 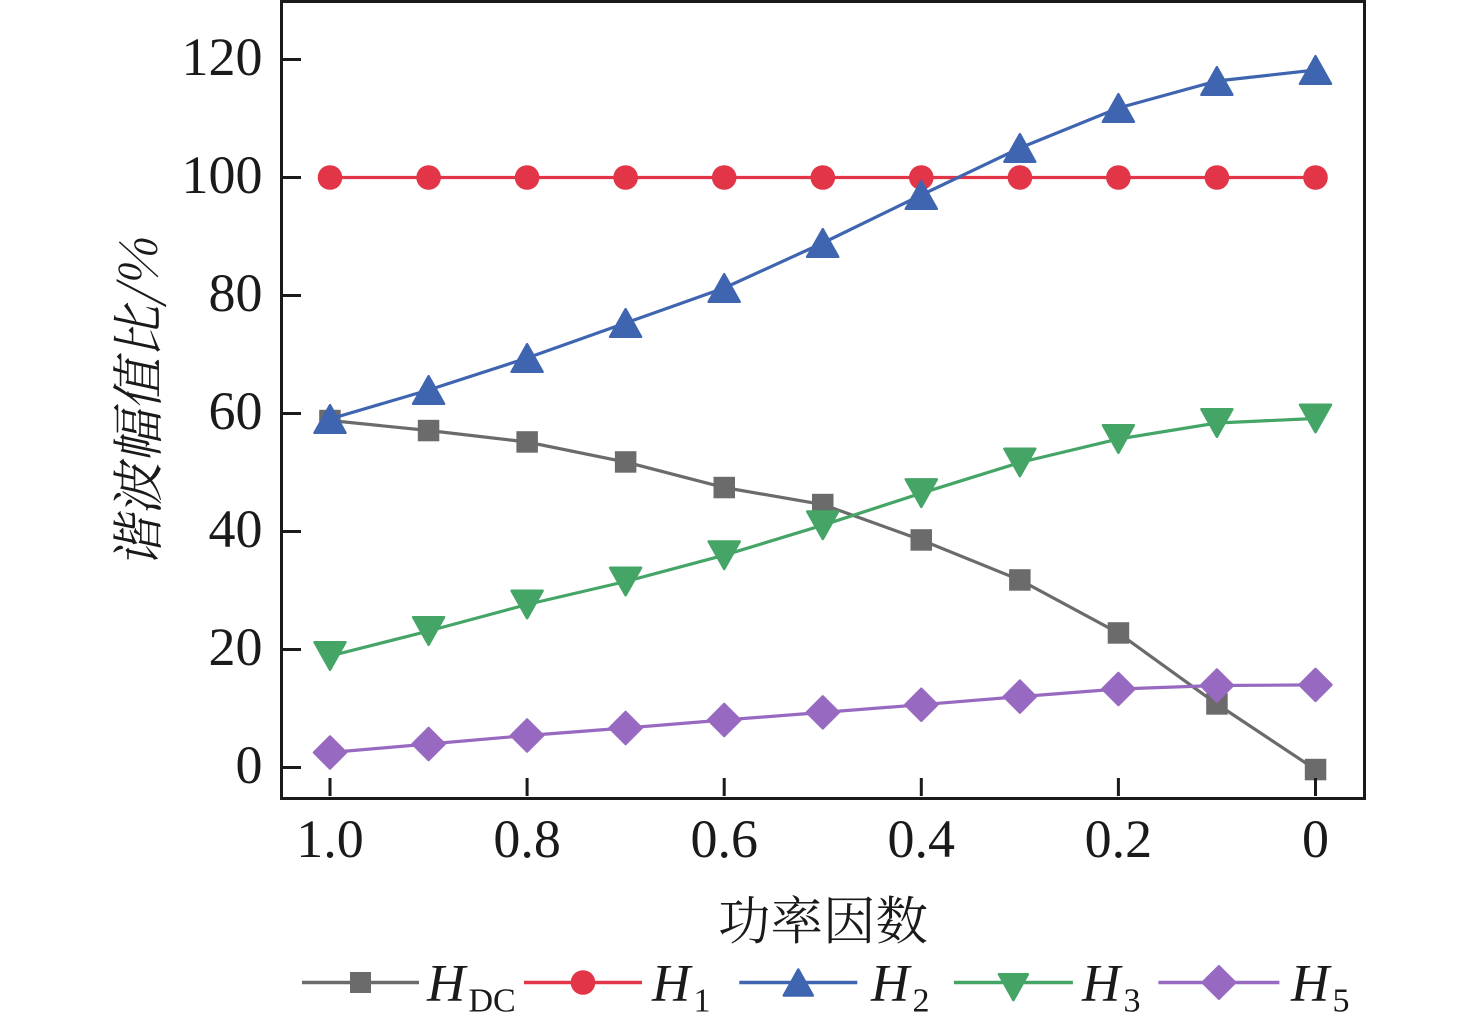 I want to click on svg-text: 0.4, so click(x=922, y=839).